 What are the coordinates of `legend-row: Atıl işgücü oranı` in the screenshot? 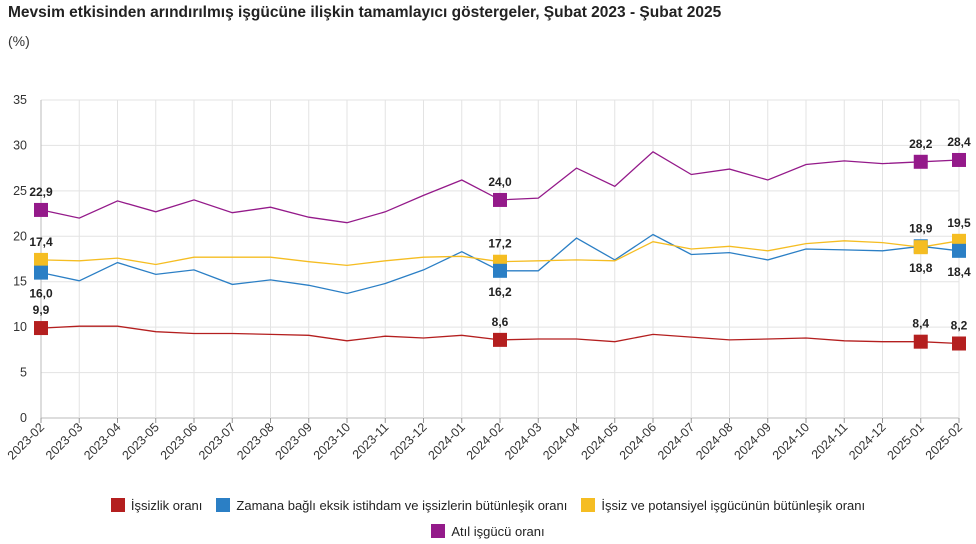 It's located at (488, 531).